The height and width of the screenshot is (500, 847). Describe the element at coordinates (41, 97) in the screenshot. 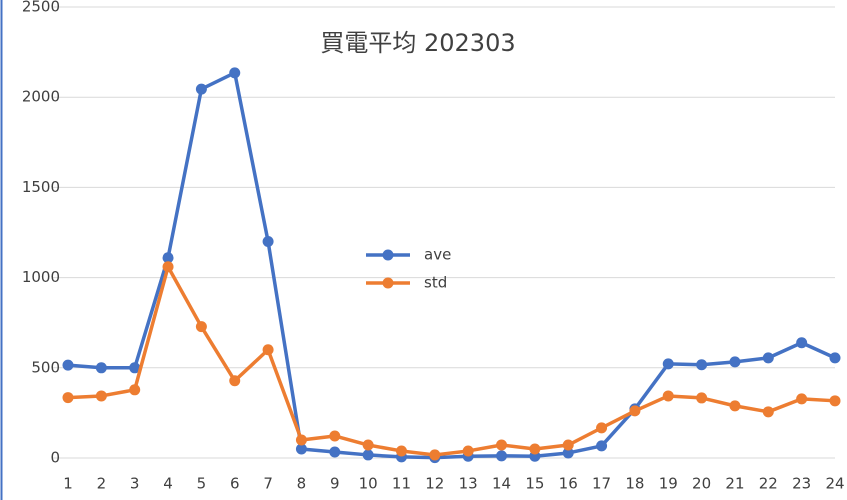

I see `y-tick-label: 2000` at that location.